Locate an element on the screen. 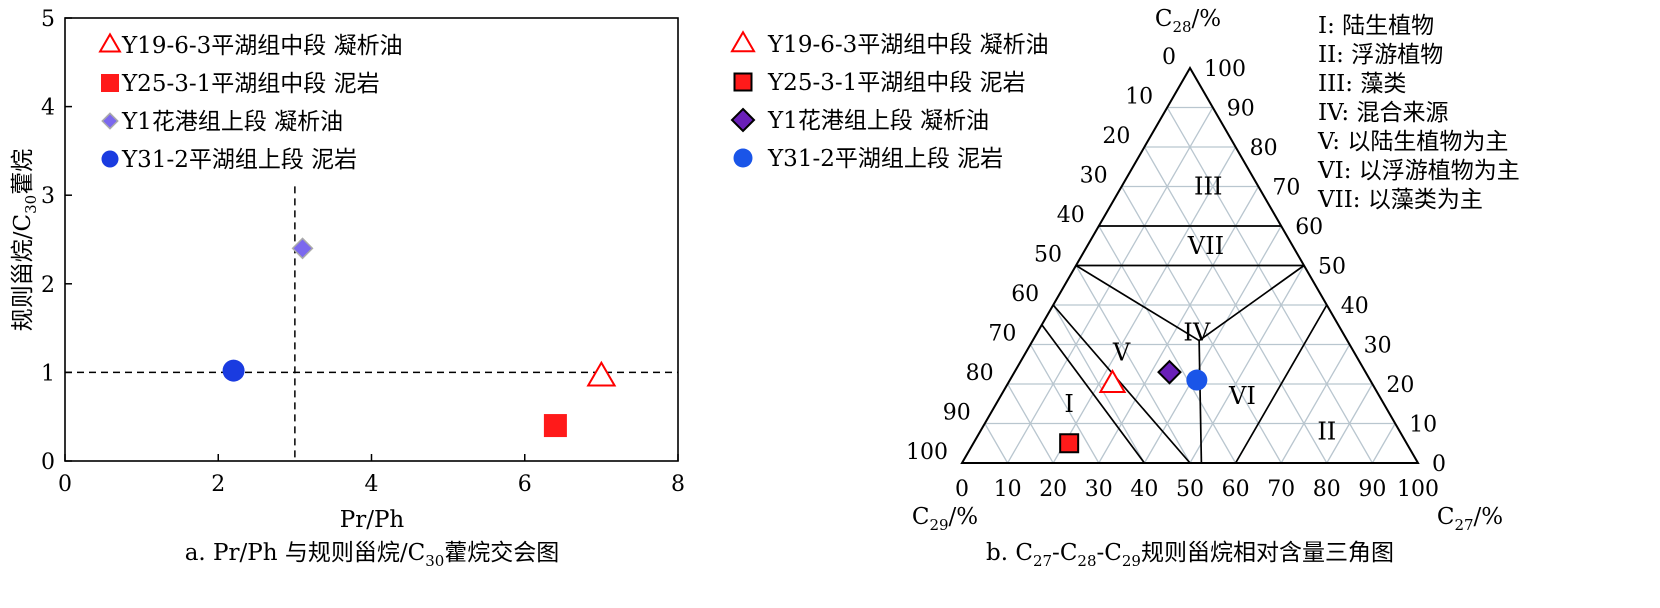 The height and width of the screenshot is (608, 1660). bottom-tick-label: 40 is located at coordinates (1144, 489).